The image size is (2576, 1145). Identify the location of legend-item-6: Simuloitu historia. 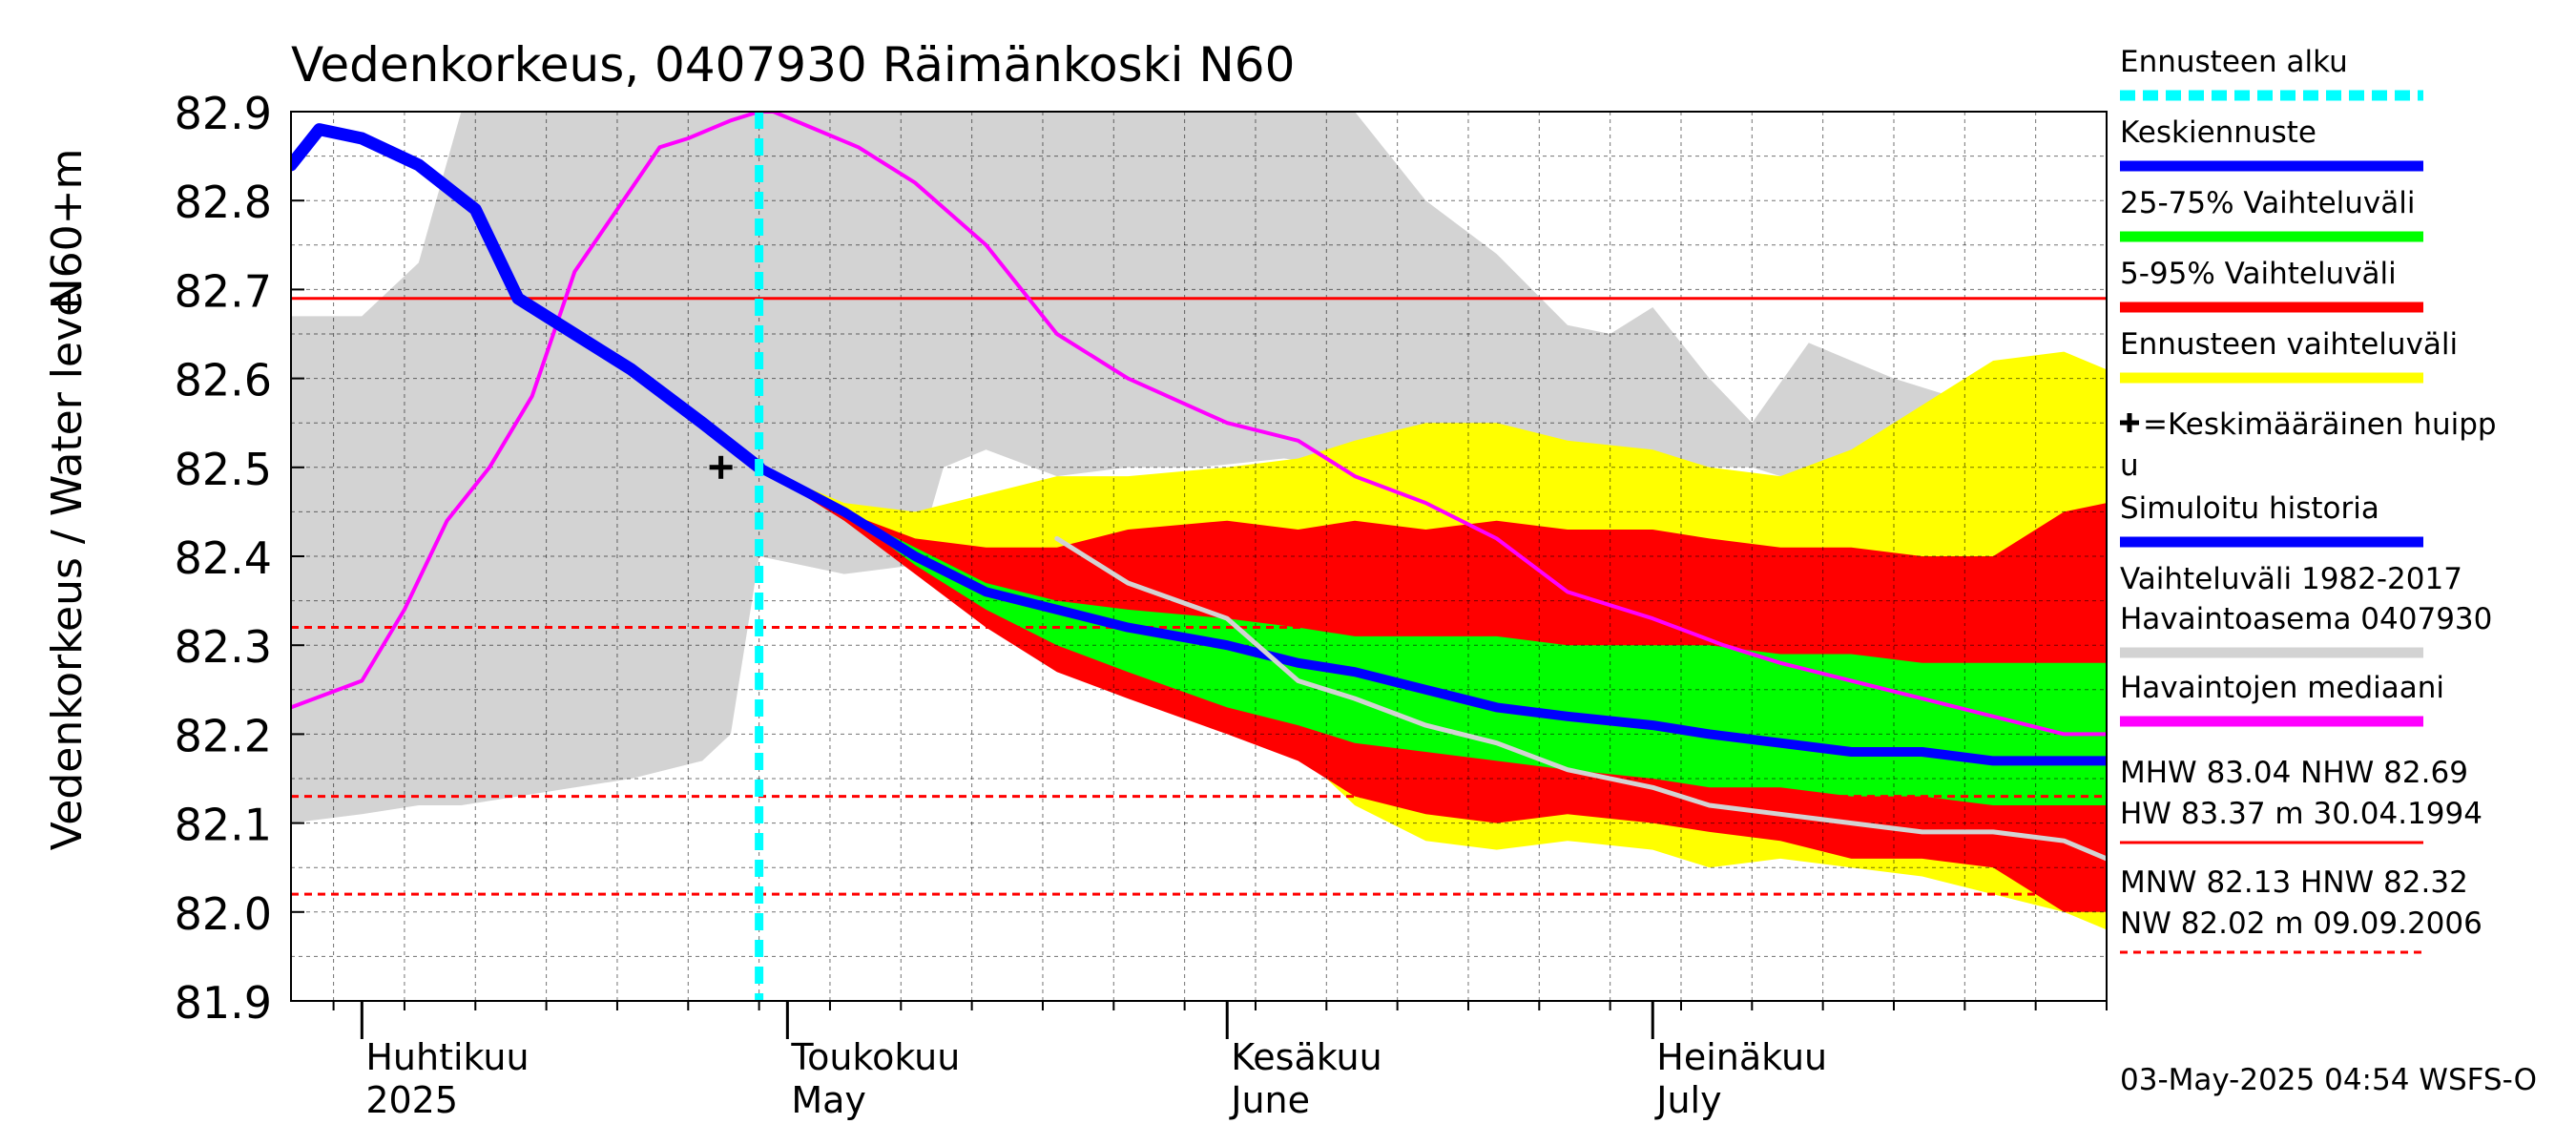
(2271, 519).